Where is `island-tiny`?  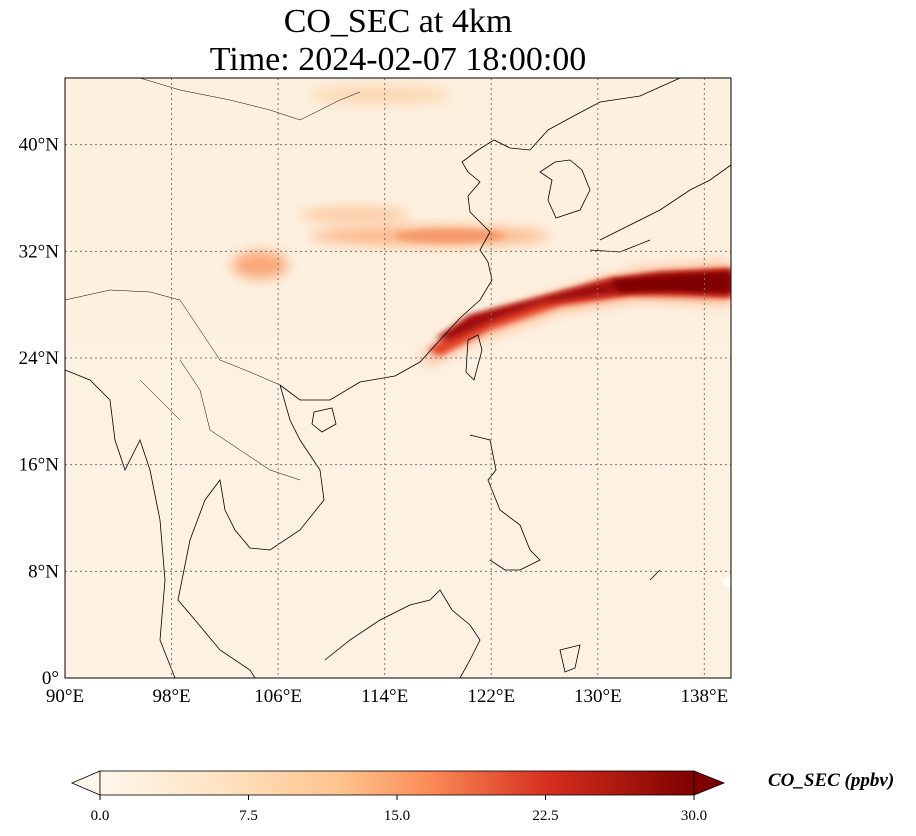 island-tiny is located at coordinates (655, 575).